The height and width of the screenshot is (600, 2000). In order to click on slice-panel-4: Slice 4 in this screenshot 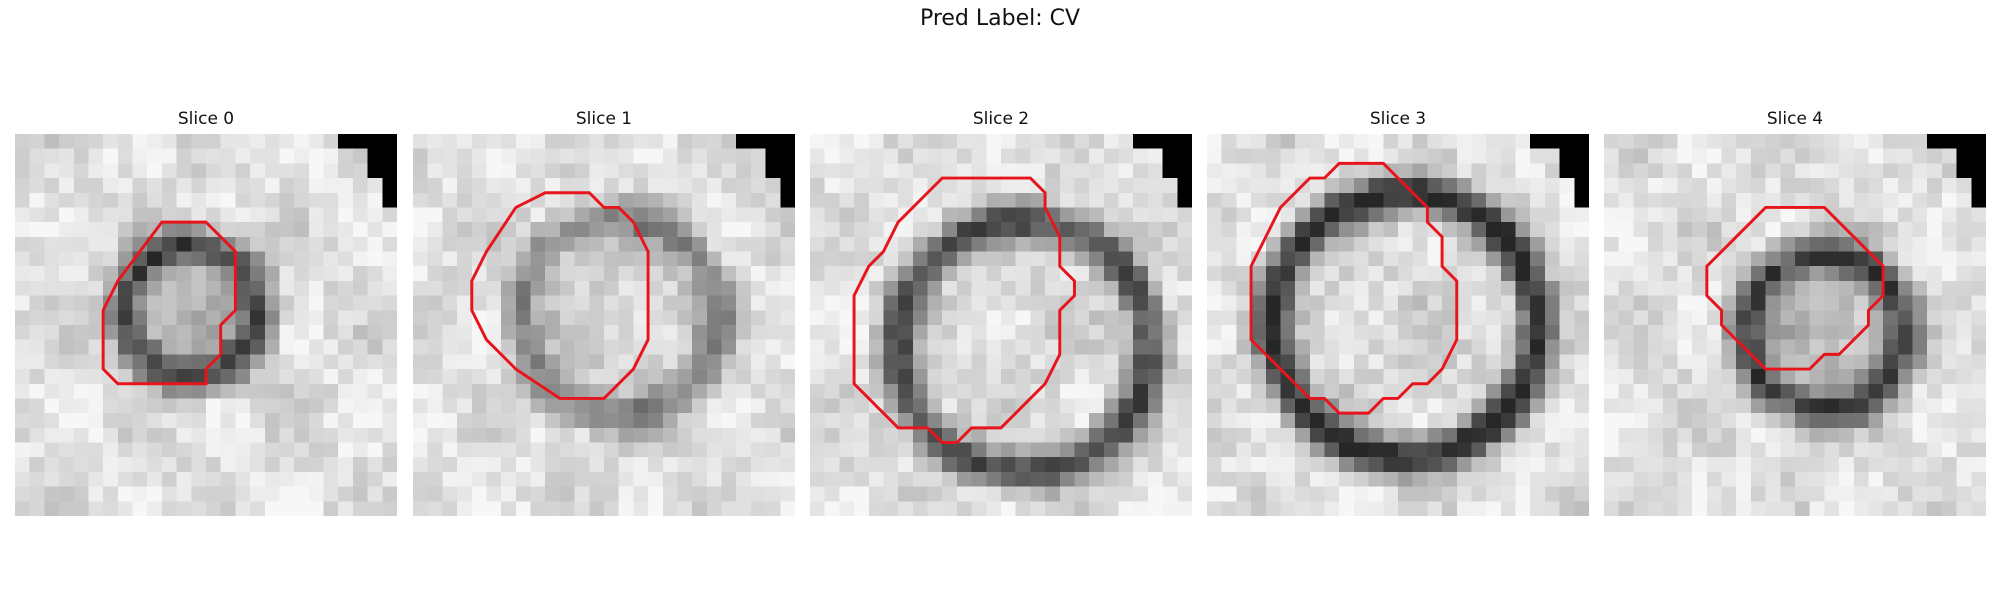, I will do `click(1795, 311)`.